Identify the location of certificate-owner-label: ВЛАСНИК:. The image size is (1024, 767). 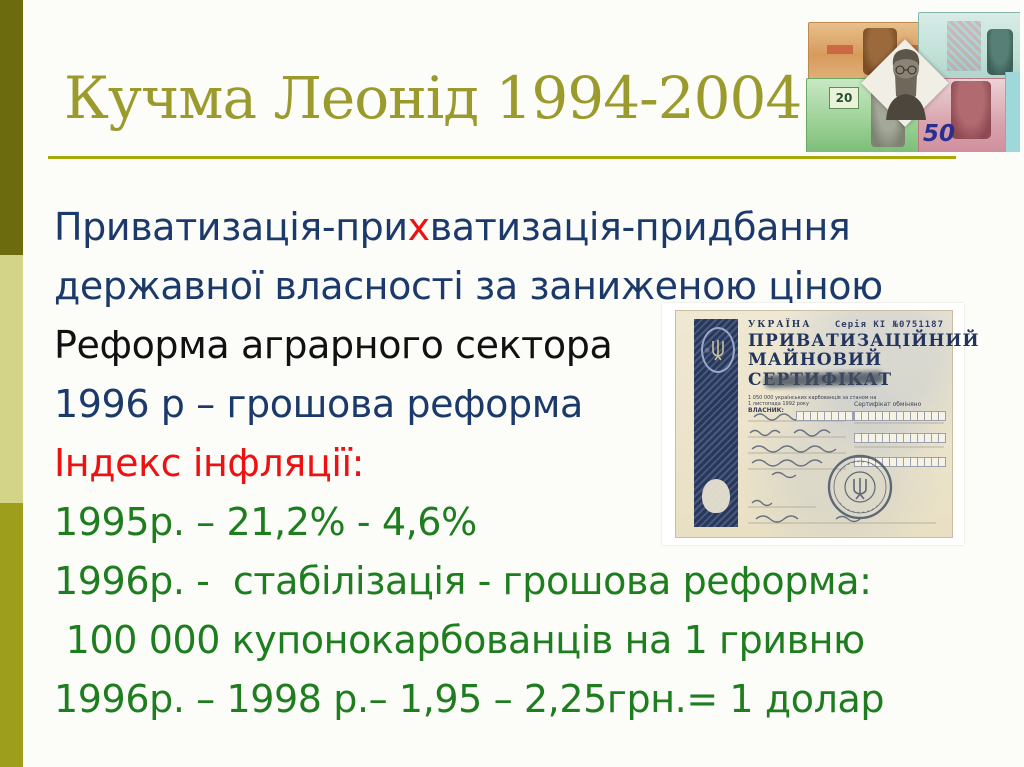
(766, 410).